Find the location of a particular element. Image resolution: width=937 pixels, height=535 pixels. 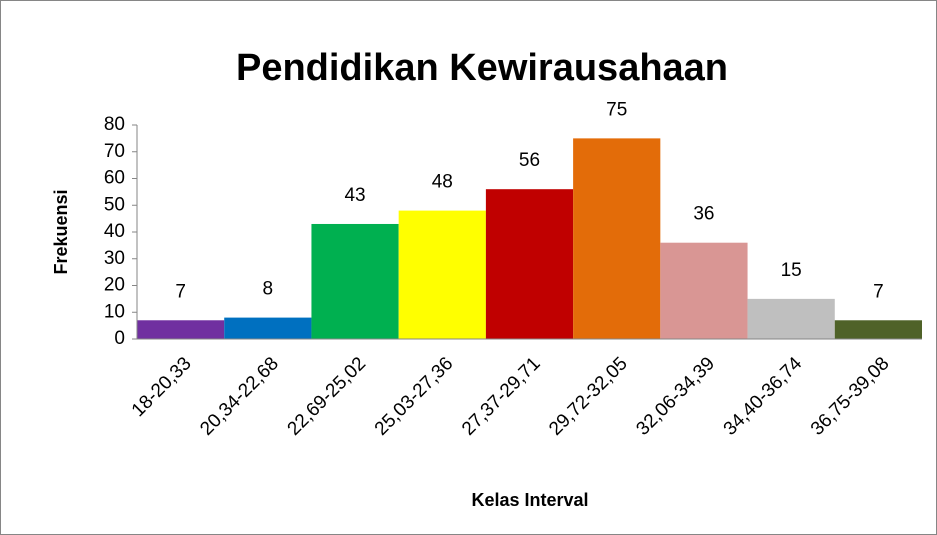

data-label: 48 is located at coordinates (442, 182).